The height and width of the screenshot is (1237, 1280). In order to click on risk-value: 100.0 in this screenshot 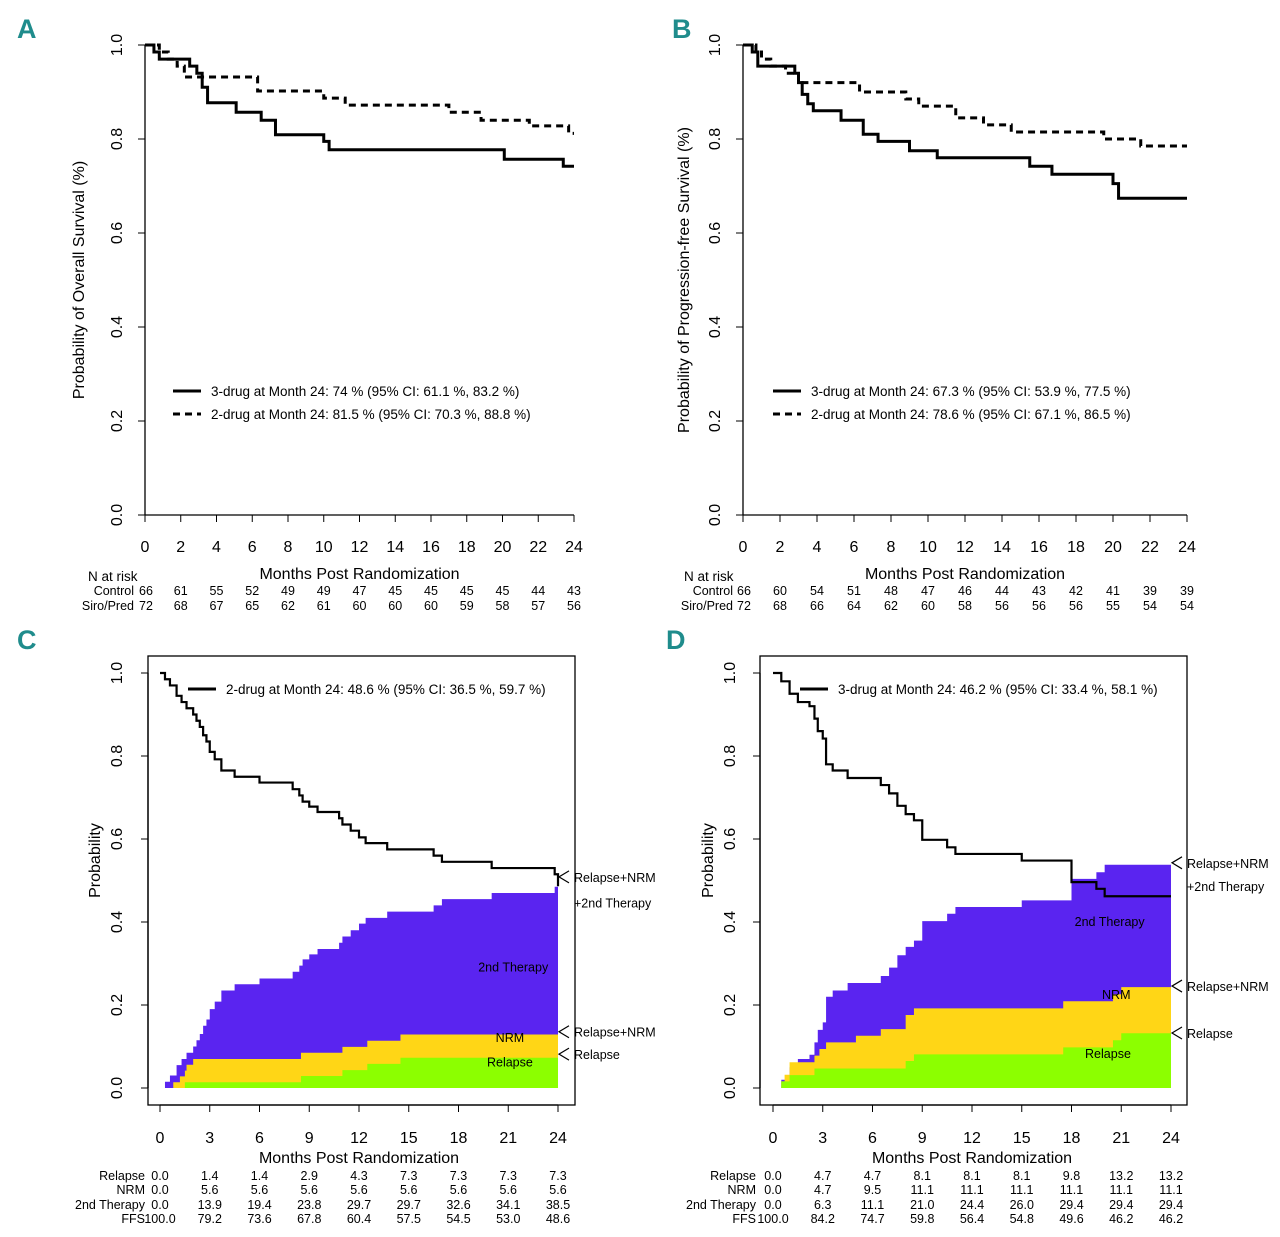, I will do `click(159, 1219)`.